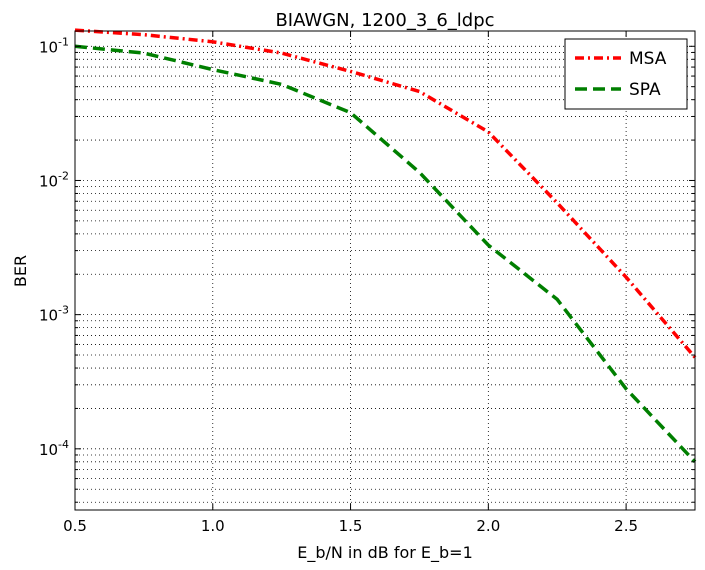 Image resolution: width=705 pixels, height=570 pixels. I want to click on chart-title: BIAWGN, 1200_3_6_ldpc, so click(384, 20).